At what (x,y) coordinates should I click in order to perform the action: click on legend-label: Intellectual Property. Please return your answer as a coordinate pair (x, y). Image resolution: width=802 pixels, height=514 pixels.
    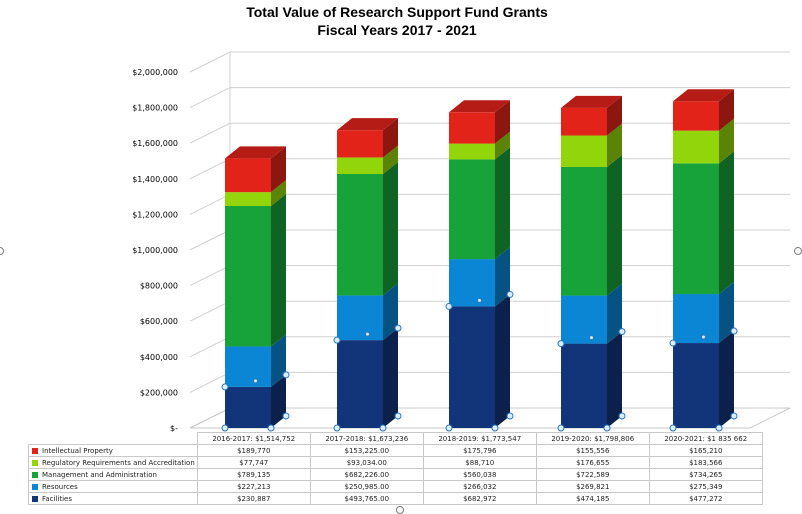
    Looking at the image, I should click on (77, 450).